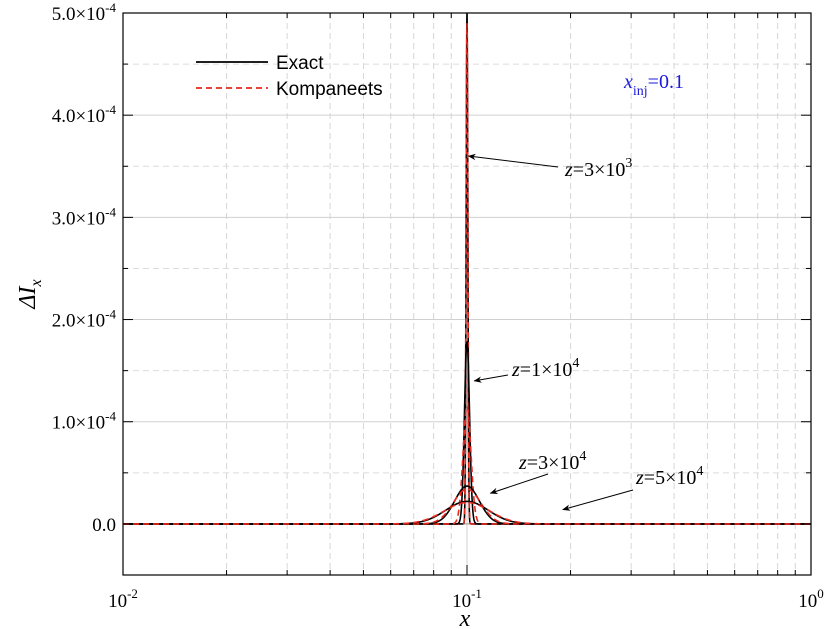 The height and width of the screenshot is (629, 830). I want to click on x-tick-label: 10⁻¹, so click(467, 599).